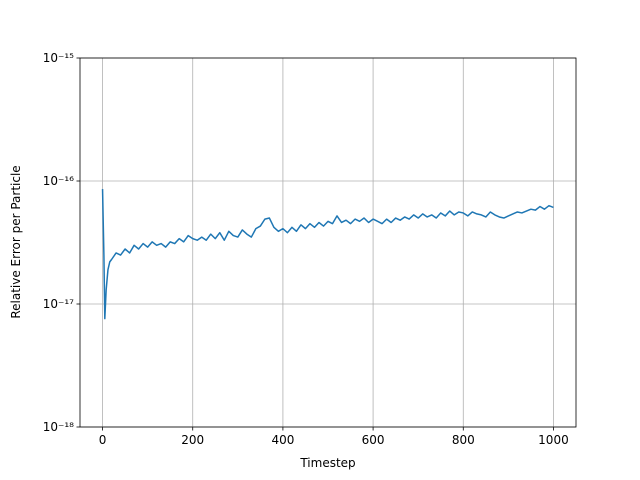 The width and height of the screenshot is (640, 480). What do you see at coordinates (463, 440) in the screenshot?
I see `x-tick-label: 800` at bounding box center [463, 440].